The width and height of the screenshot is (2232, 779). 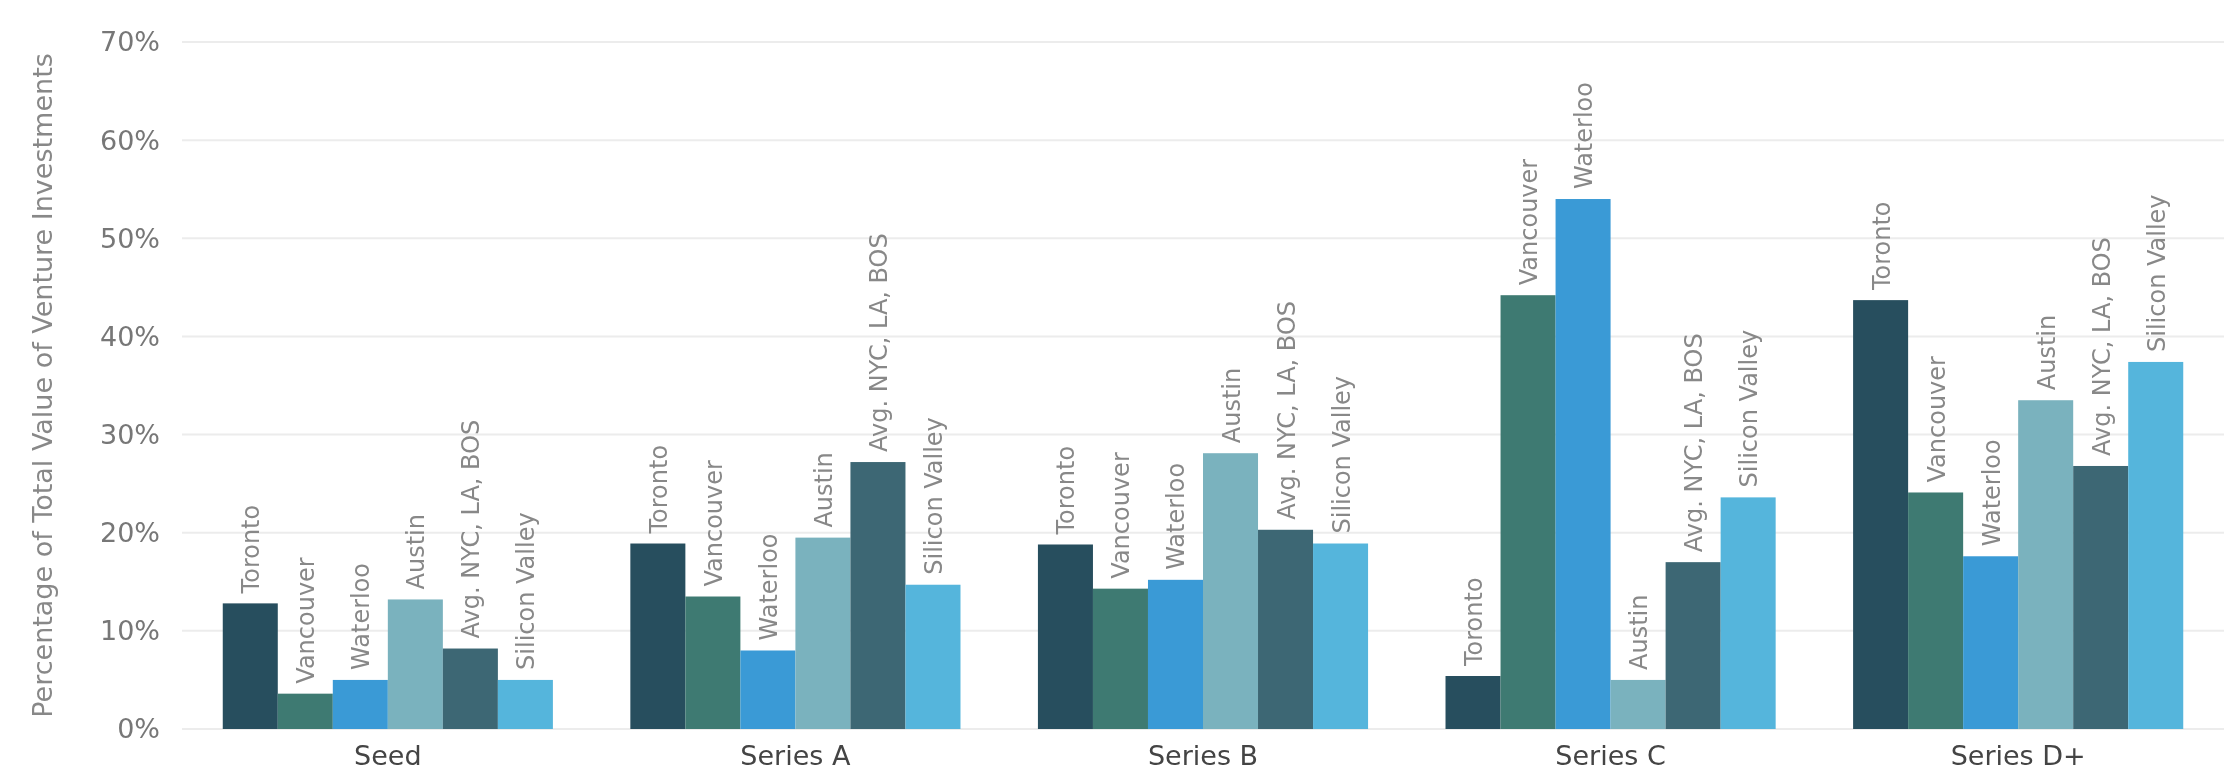 What do you see at coordinates (129, 140) in the screenshot?
I see `y-tick-label: 60%` at bounding box center [129, 140].